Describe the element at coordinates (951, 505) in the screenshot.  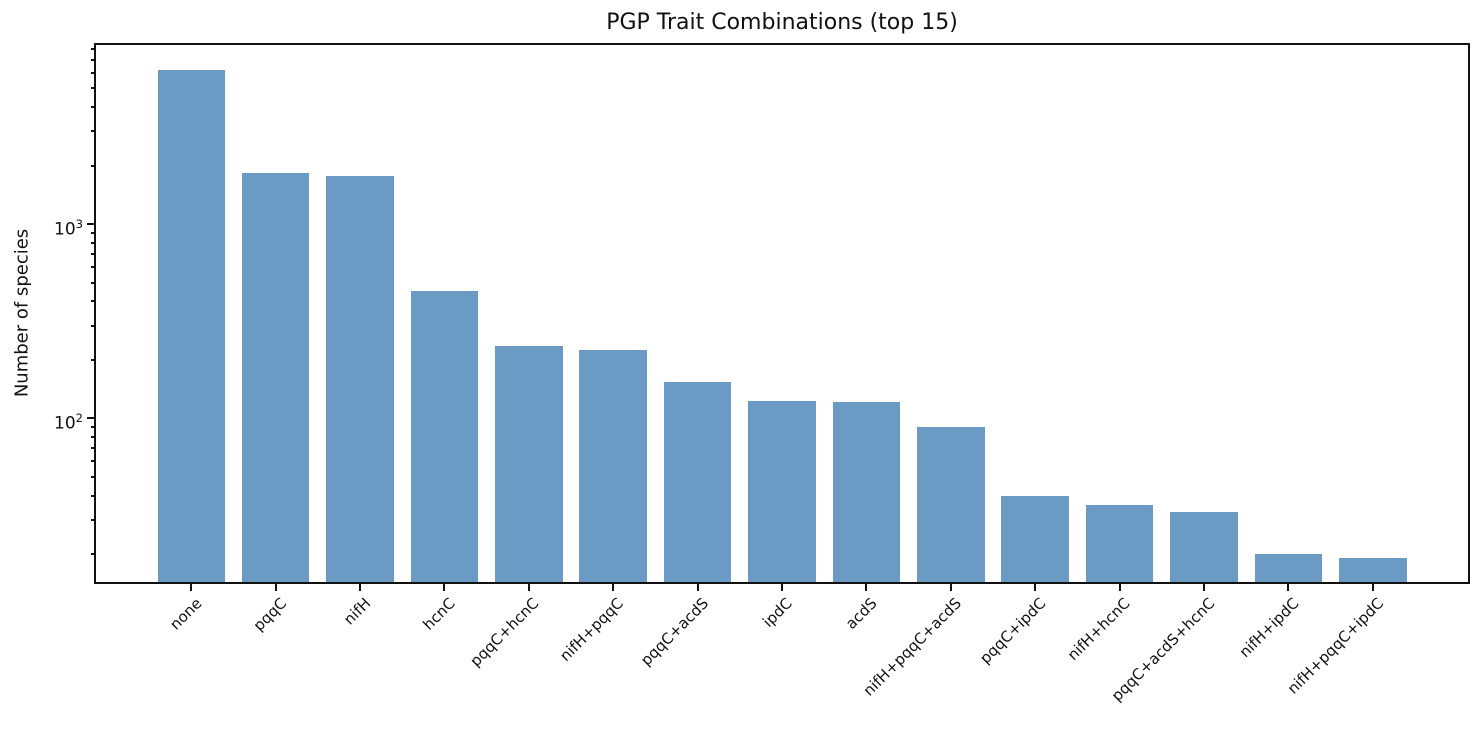
I see `bar-nifH+pqqC+acdS` at that location.